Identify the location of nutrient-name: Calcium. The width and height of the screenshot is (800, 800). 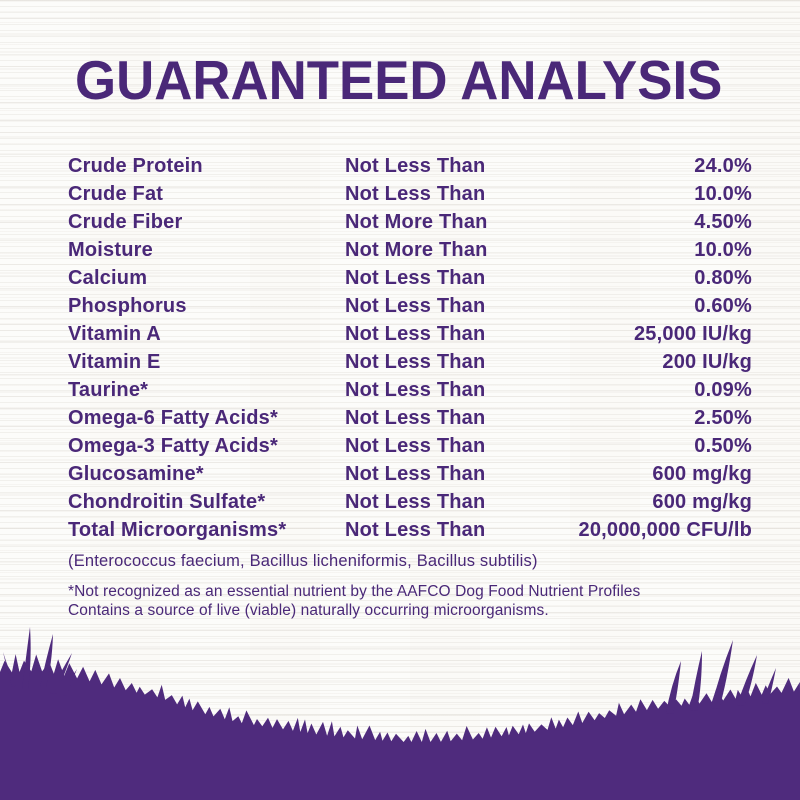
(108, 277).